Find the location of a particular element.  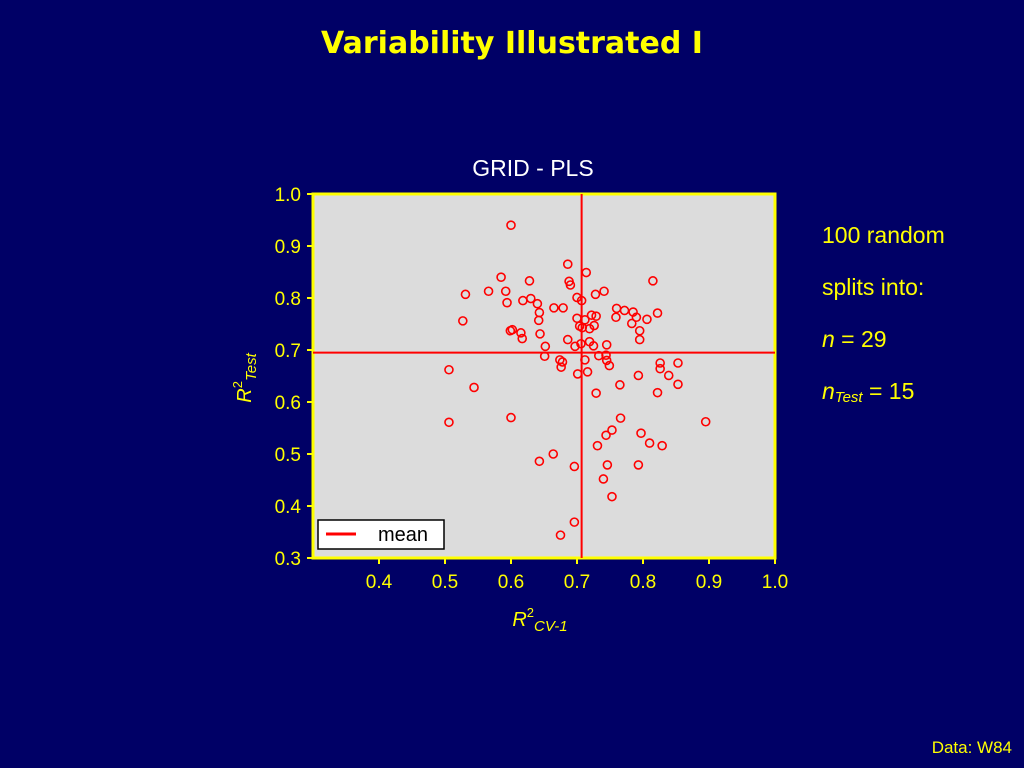

x-tick-label: 0.5 is located at coordinates (445, 582).